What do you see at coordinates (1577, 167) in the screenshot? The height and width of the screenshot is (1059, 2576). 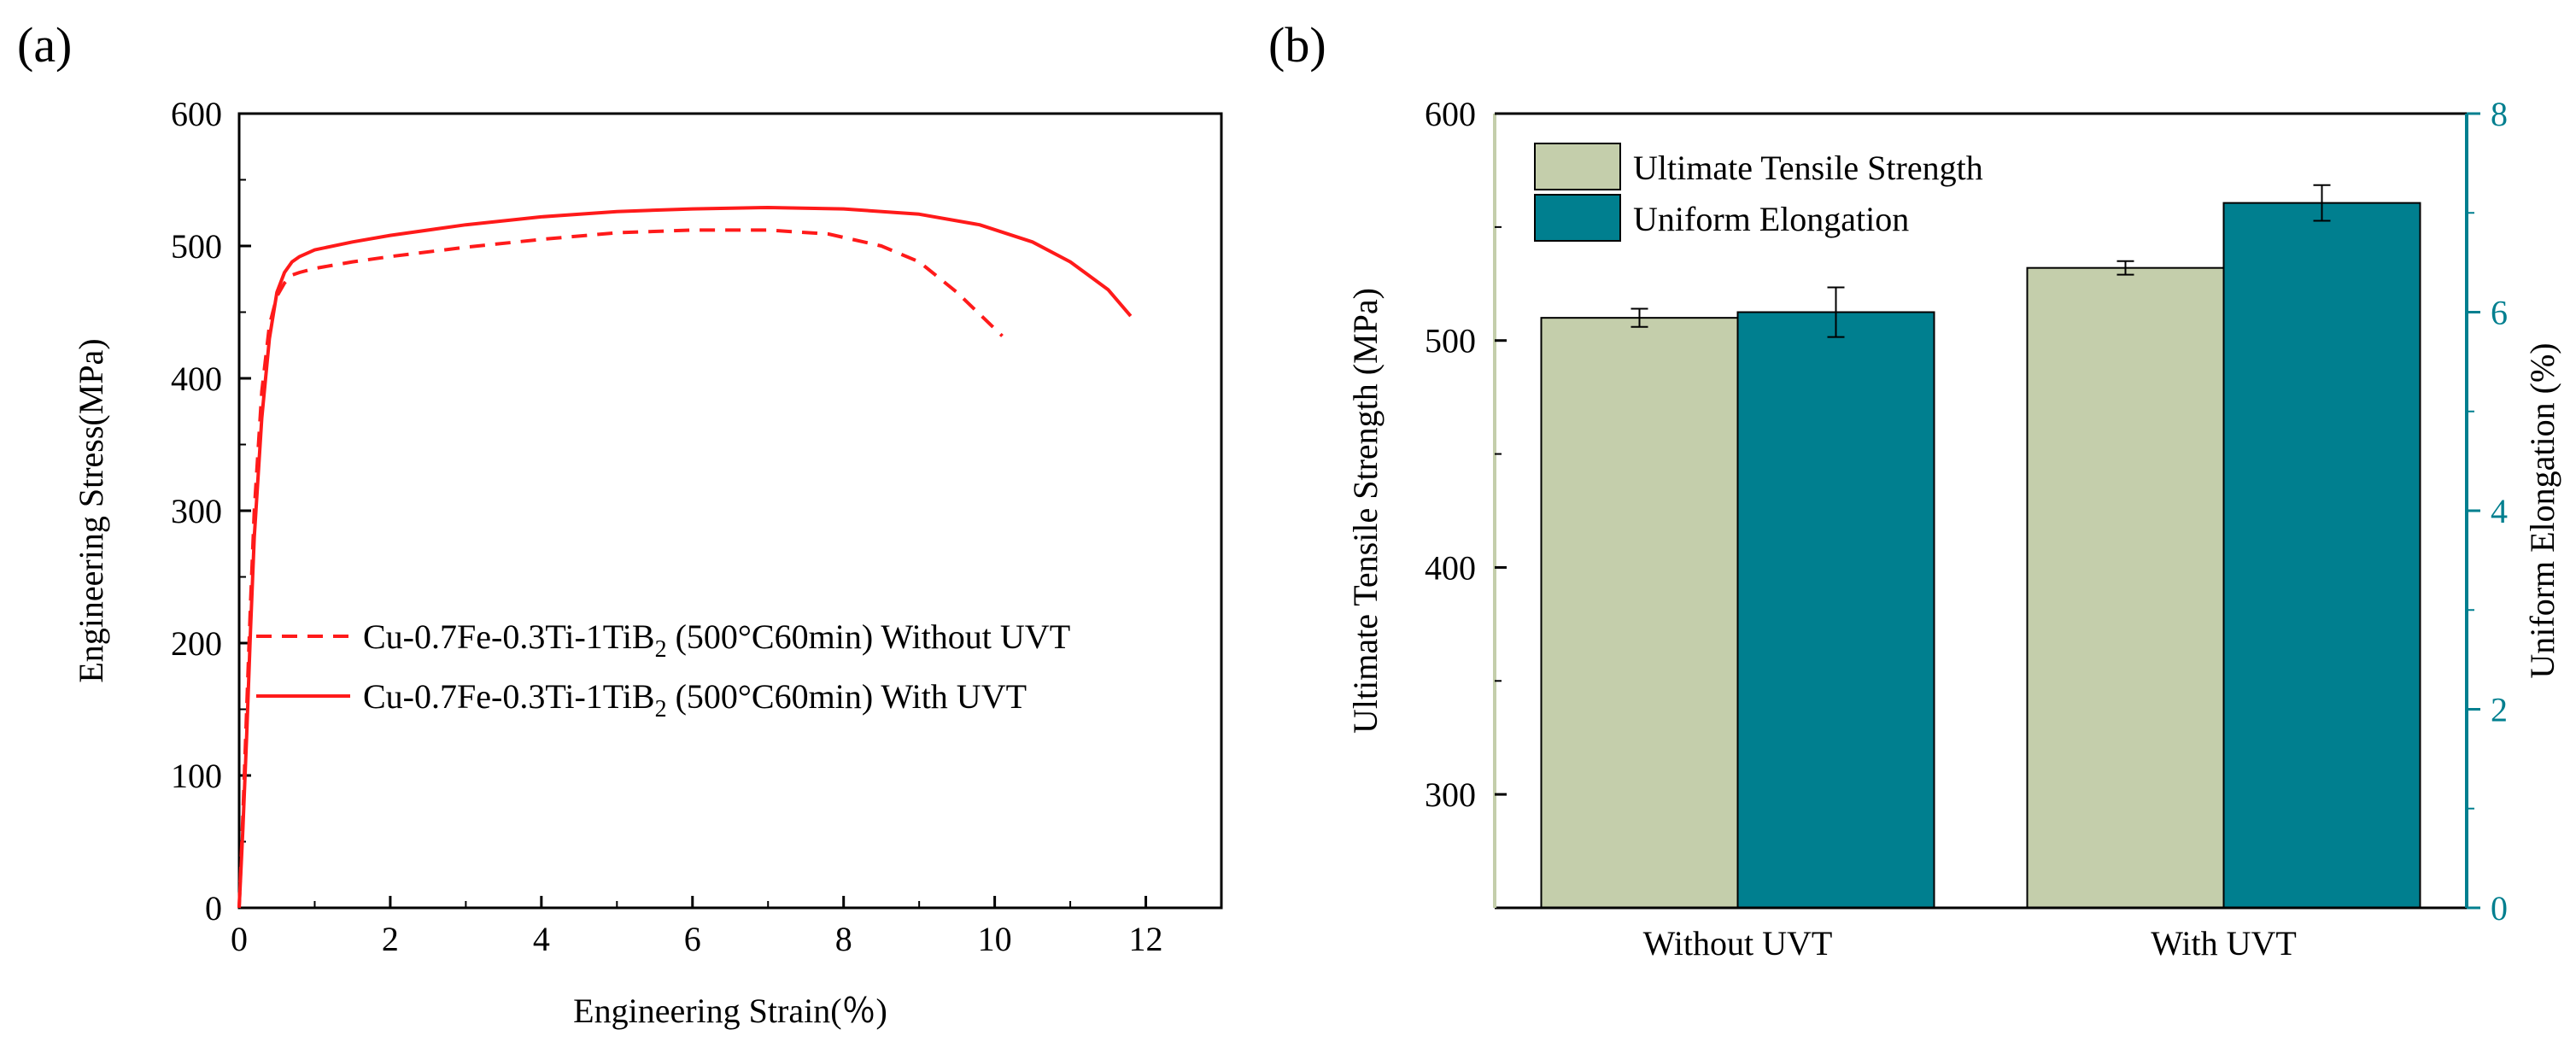 I see `legend-swatch-ultimate-tensile-strength` at bounding box center [1577, 167].